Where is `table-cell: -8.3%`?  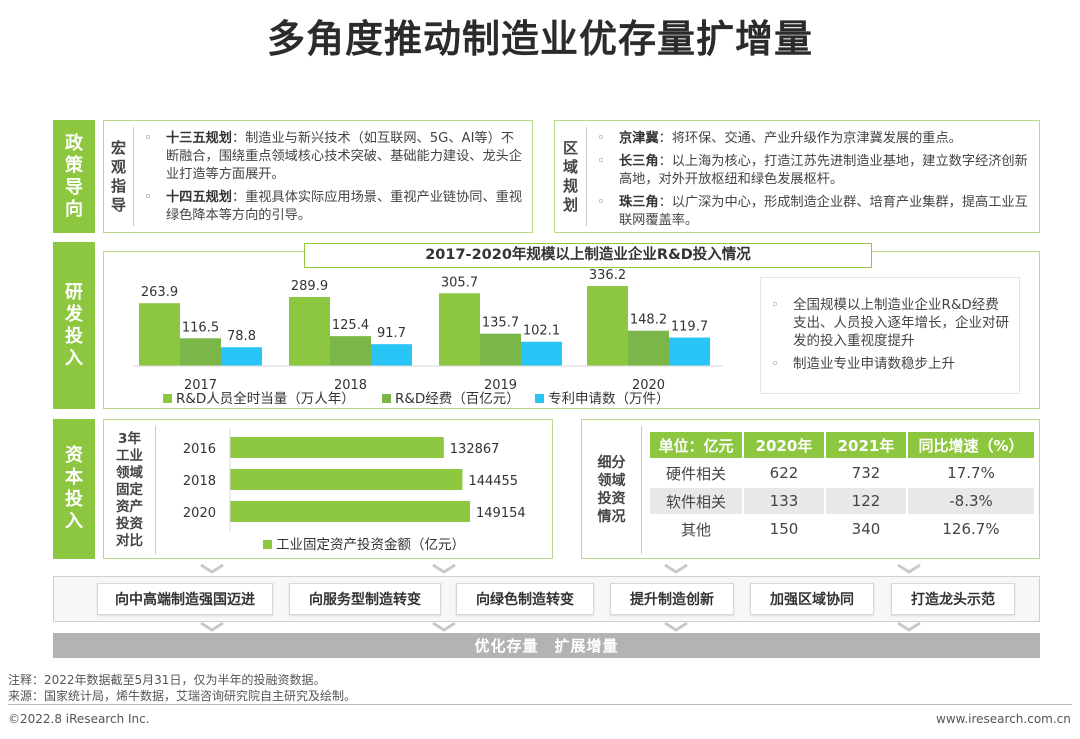 table-cell: -8.3% is located at coordinates (971, 501).